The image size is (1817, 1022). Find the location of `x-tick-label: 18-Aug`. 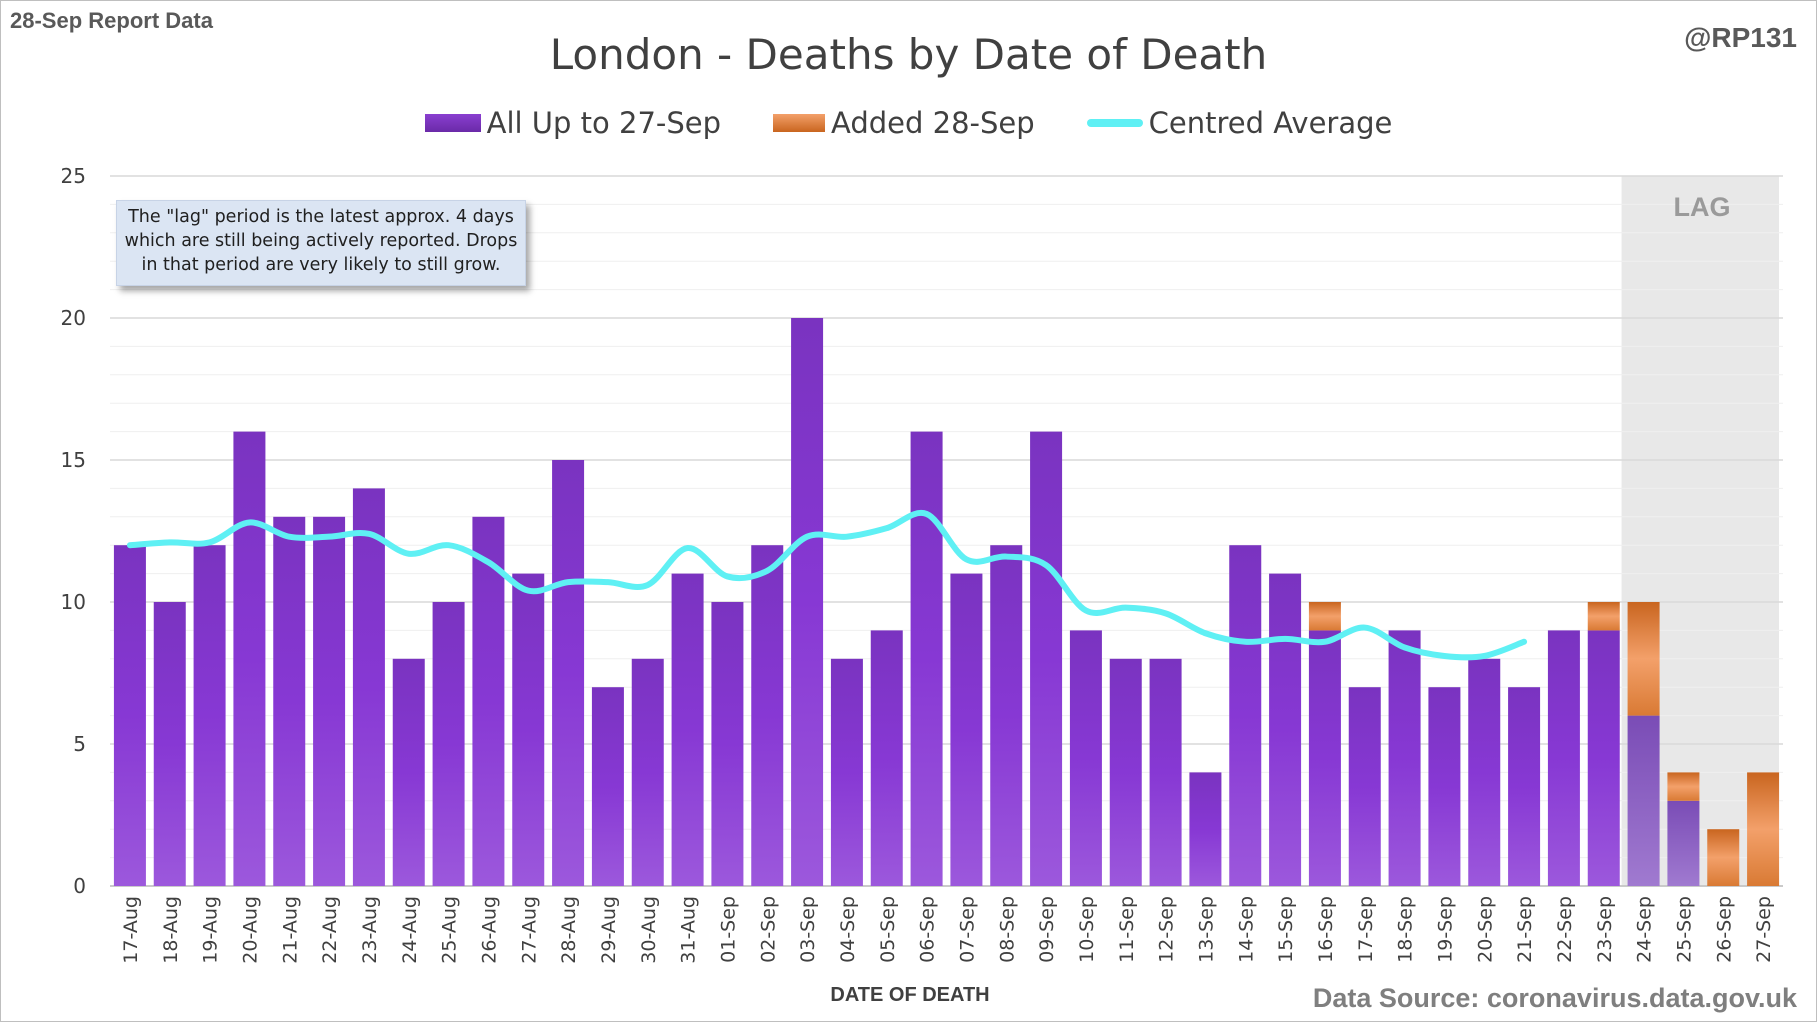

x-tick-label: 18-Aug is located at coordinates (171, 930).